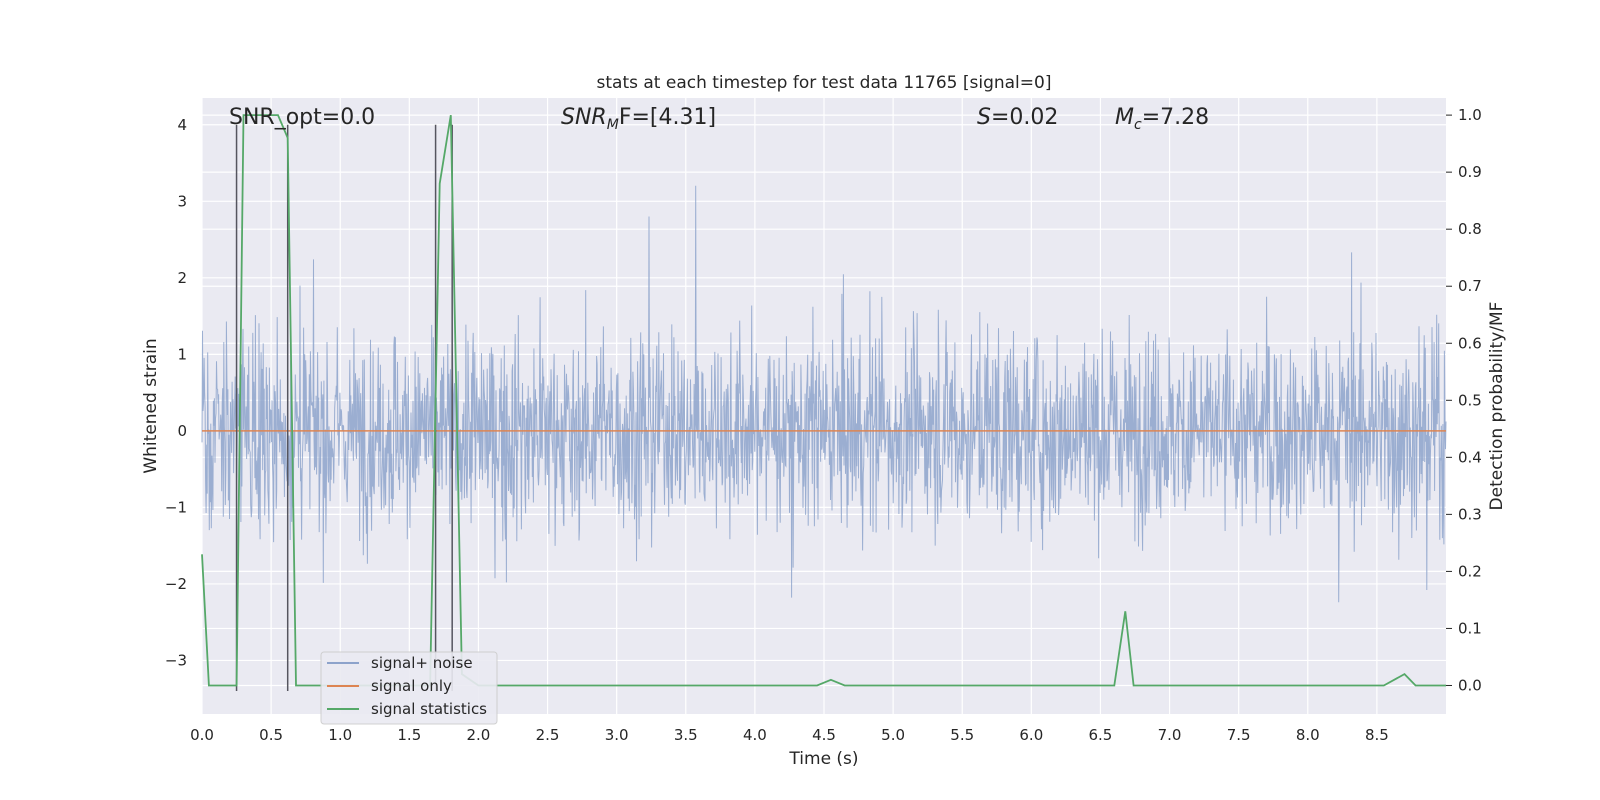 The image size is (1600, 800). I want to click on mc-sub: c, so click(1138, 125).